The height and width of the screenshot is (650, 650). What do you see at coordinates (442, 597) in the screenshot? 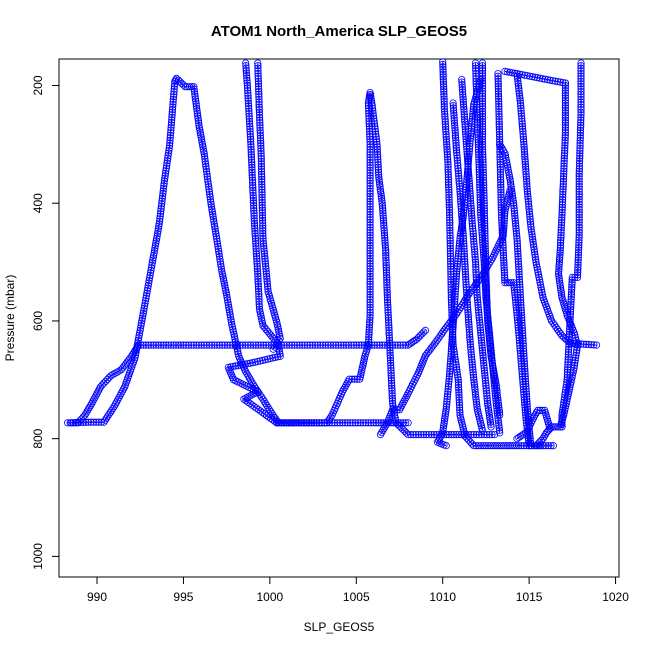
I see `x-tick-label: 1010` at bounding box center [442, 597].